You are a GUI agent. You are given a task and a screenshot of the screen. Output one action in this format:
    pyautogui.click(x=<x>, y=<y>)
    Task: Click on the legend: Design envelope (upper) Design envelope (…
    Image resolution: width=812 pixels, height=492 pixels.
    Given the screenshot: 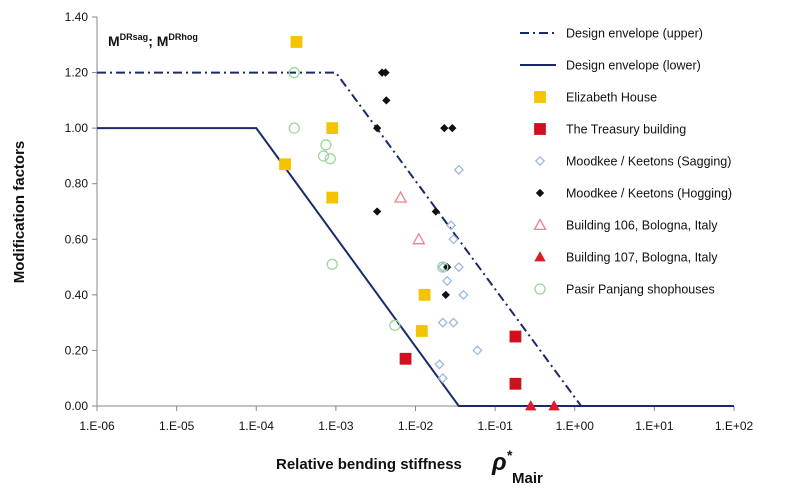 What is the action you would take?
    pyautogui.click(x=626, y=162)
    